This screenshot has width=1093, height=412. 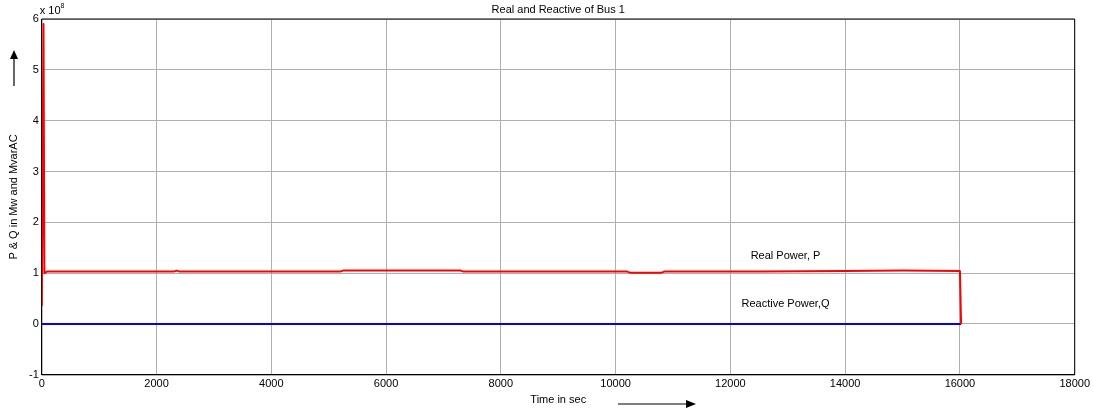 What do you see at coordinates (730, 383) in the screenshot?
I see `x-tick-label: 12000` at bounding box center [730, 383].